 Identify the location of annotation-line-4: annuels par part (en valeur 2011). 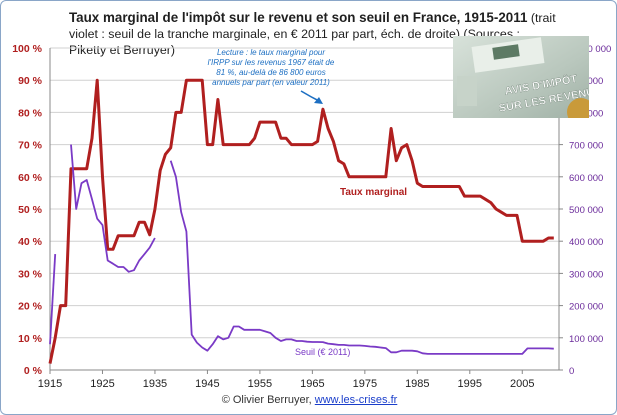
(271, 82).